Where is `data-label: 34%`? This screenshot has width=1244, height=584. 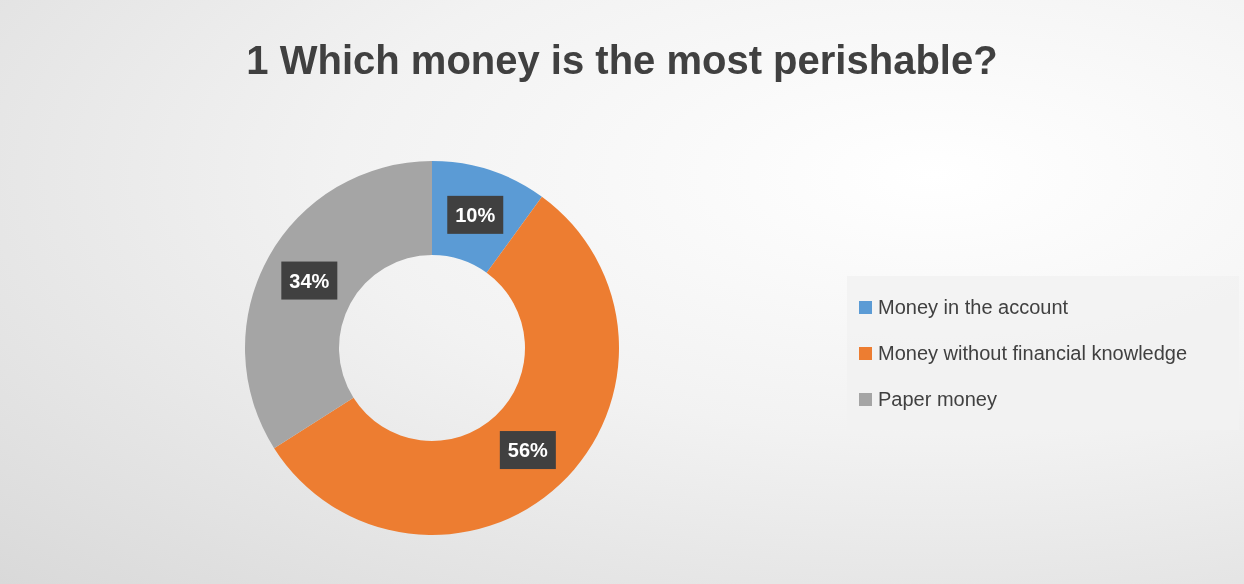
data-label: 34% is located at coordinates (309, 280).